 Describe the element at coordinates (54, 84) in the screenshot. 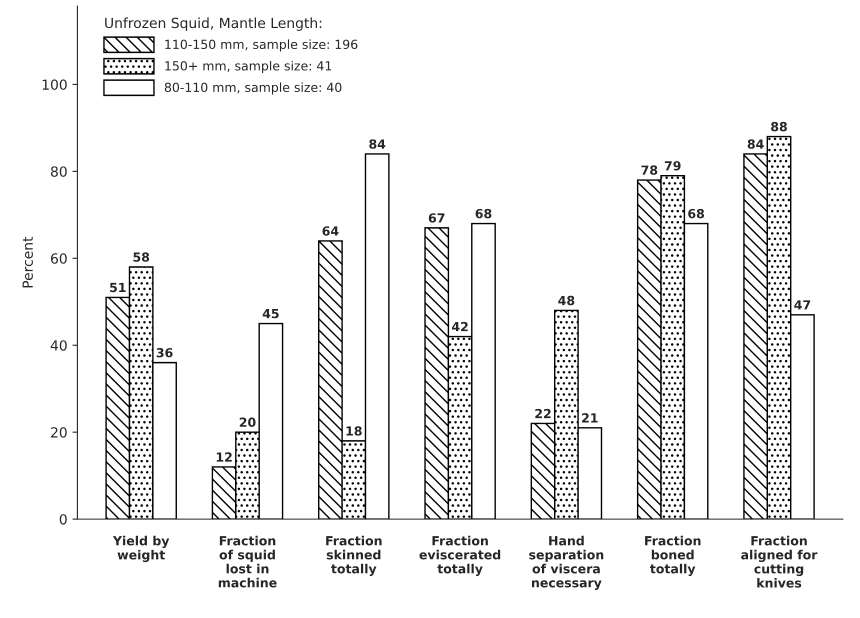

I see `y-tick-label: 100` at that location.